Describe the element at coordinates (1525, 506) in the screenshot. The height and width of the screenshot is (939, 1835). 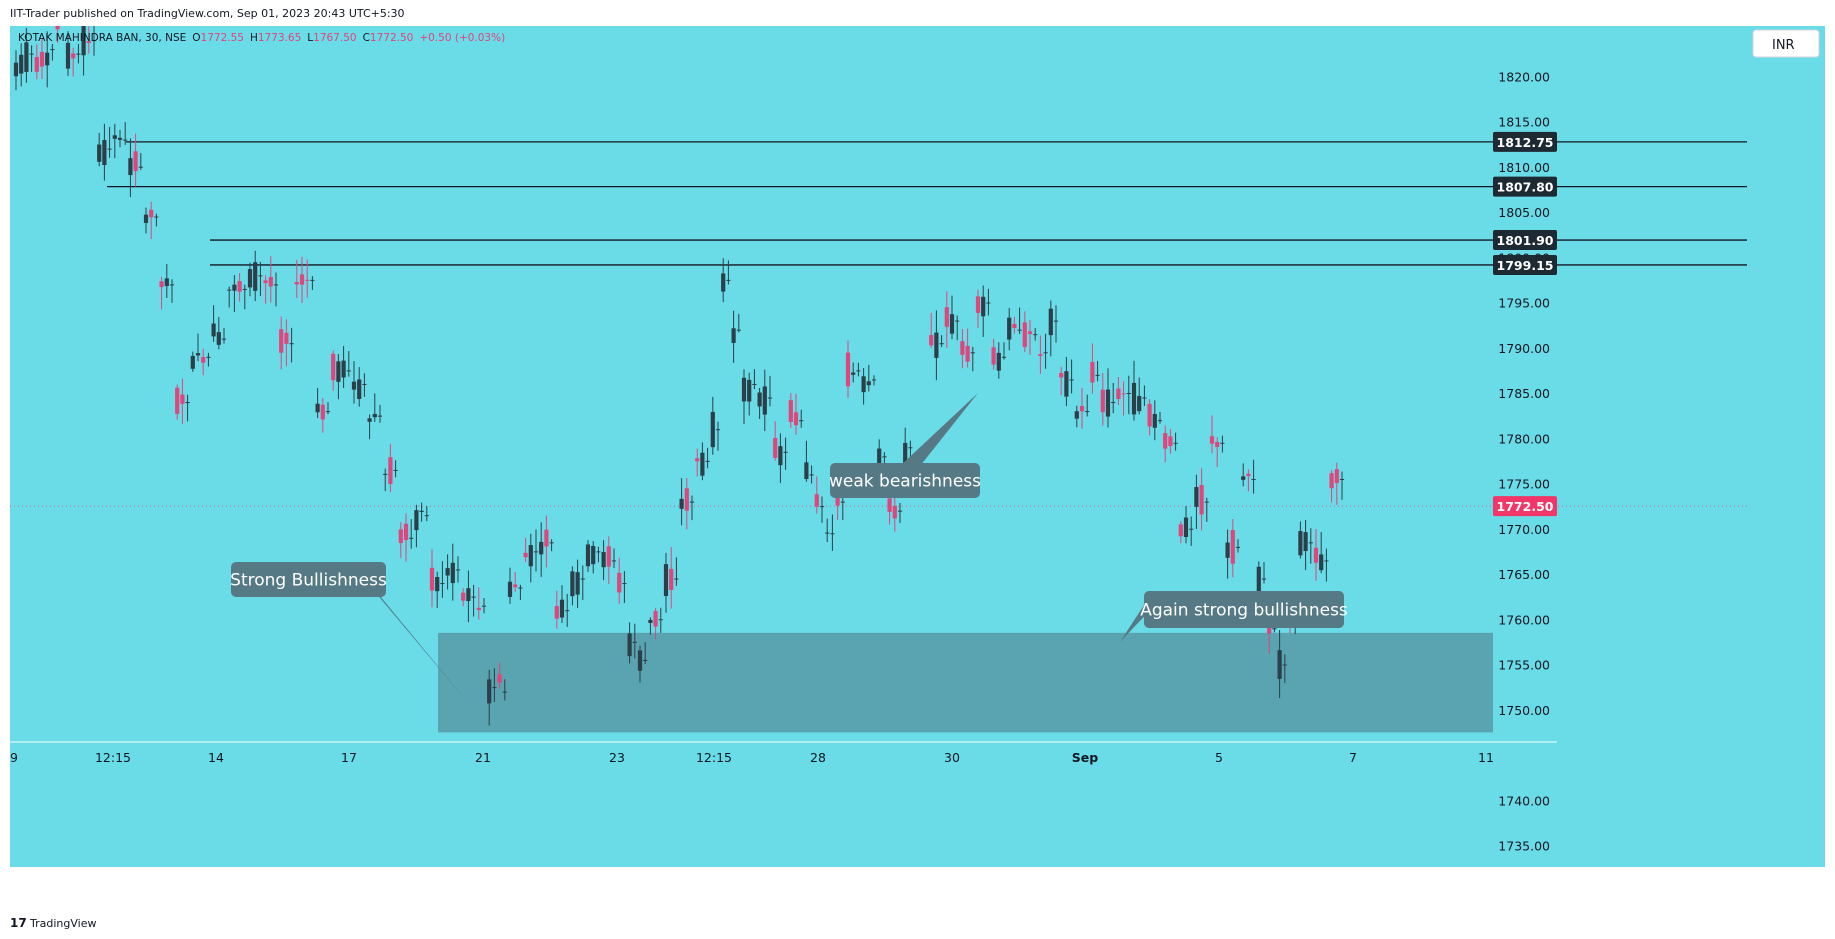
I see `last-price-tag: 1772.50` at that location.